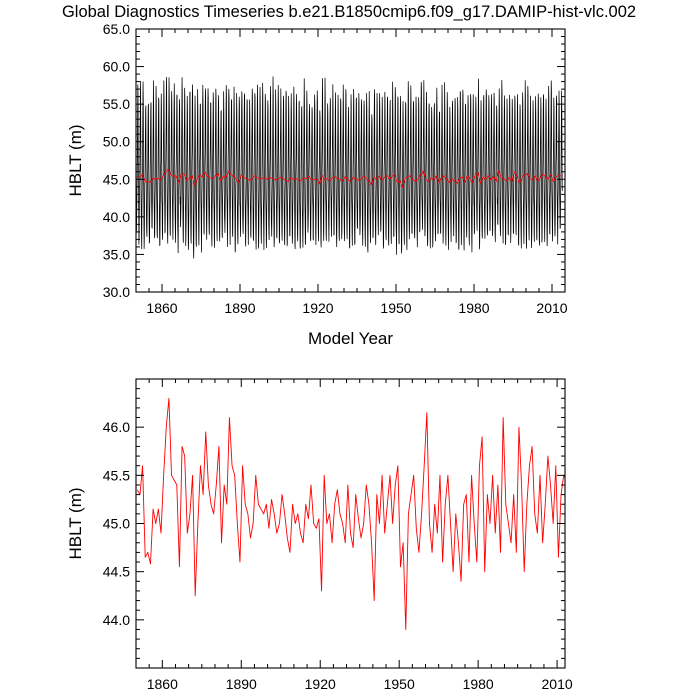 The width and height of the screenshot is (700, 700). I want to click on bottom-panel-x-tick-label: 1860, so click(162, 684).